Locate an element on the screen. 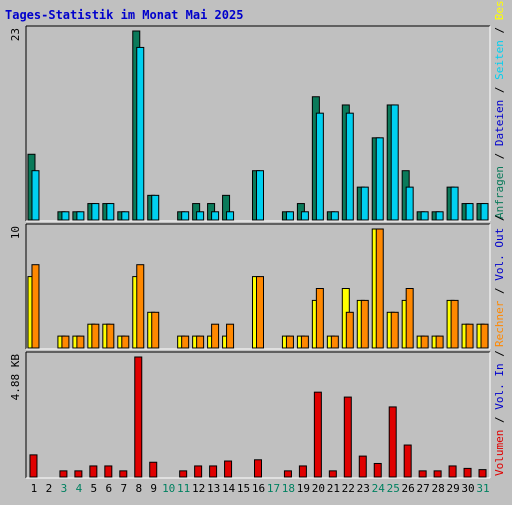 This screenshot has width=512, height=505. right-legend: Volumen / Vol. In / is located at coordinates (499, 413).